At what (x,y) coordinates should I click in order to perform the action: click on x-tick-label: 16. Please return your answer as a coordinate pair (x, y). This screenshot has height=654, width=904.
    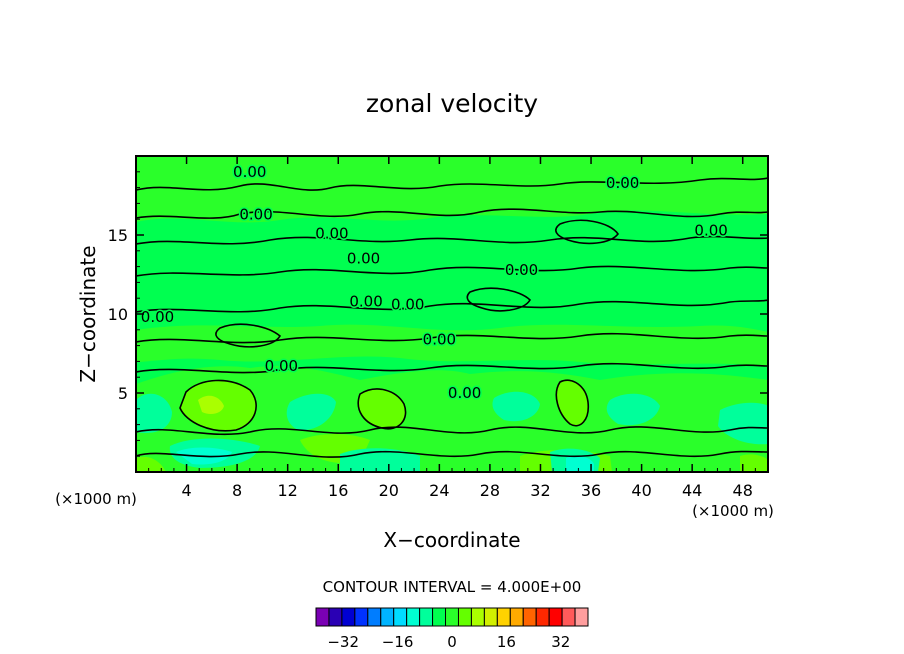
    Looking at the image, I should click on (338, 490).